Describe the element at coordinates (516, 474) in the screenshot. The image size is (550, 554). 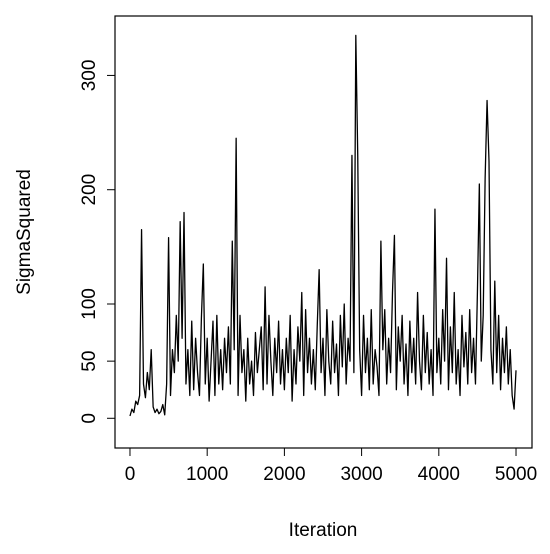
I see `x-tick-label: 5000` at that location.